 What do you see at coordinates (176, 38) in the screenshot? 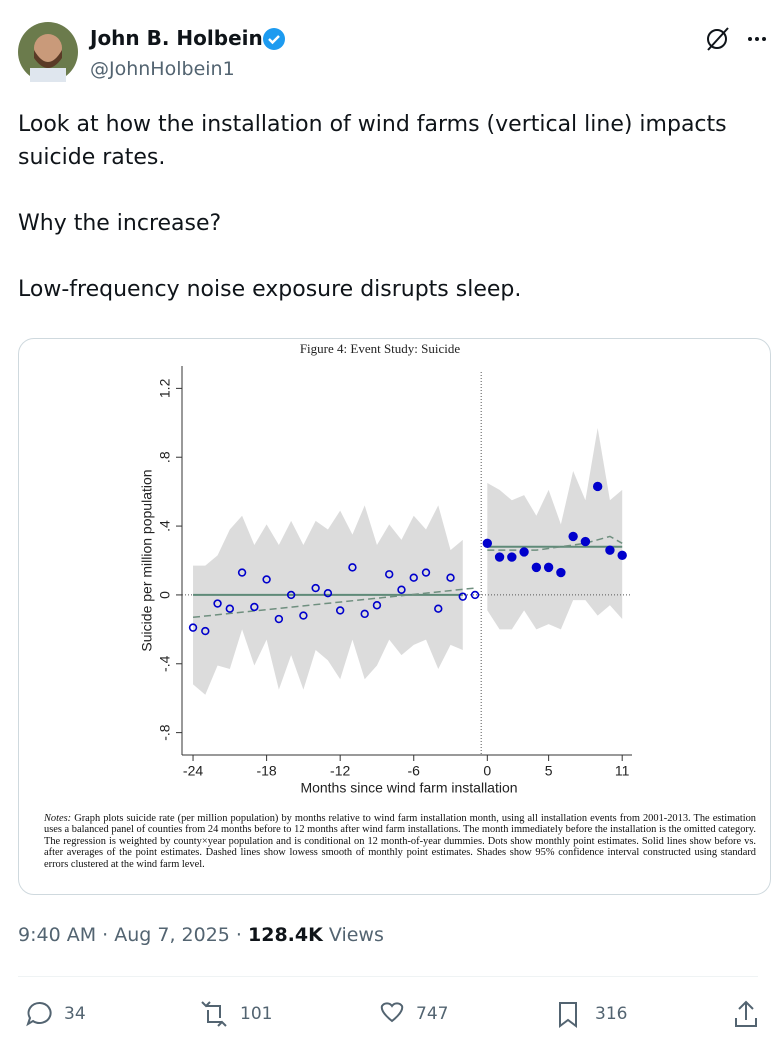
I see `author-name: John B. Holbein` at bounding box center [176, 38].